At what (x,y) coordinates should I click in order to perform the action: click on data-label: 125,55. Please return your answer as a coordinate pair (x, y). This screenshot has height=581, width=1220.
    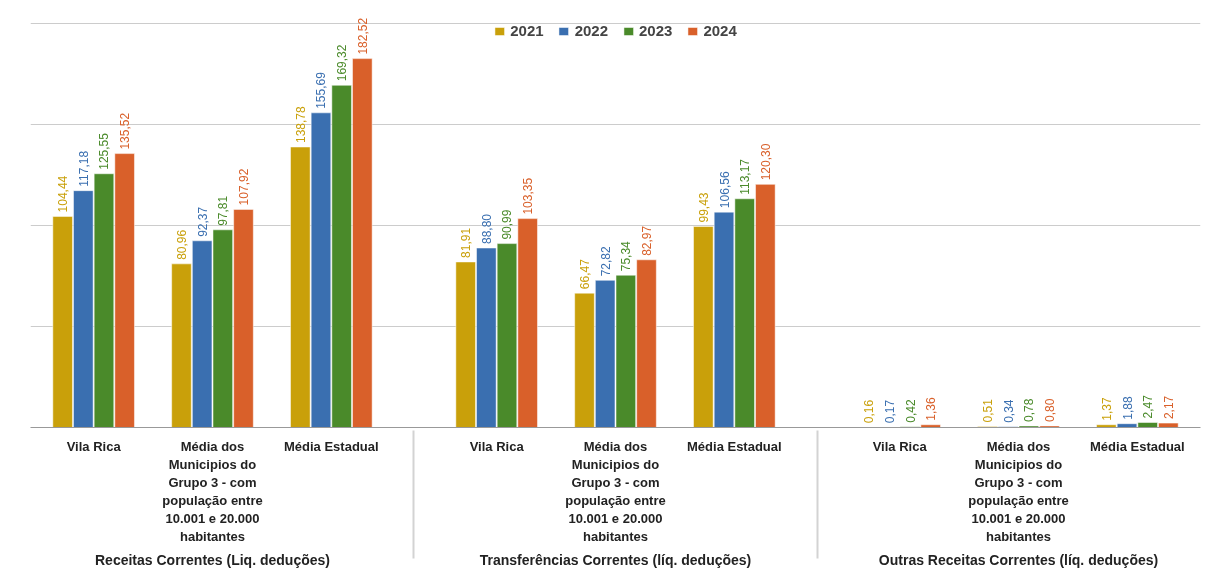
    Looking at the image, I should click on (104, 151).